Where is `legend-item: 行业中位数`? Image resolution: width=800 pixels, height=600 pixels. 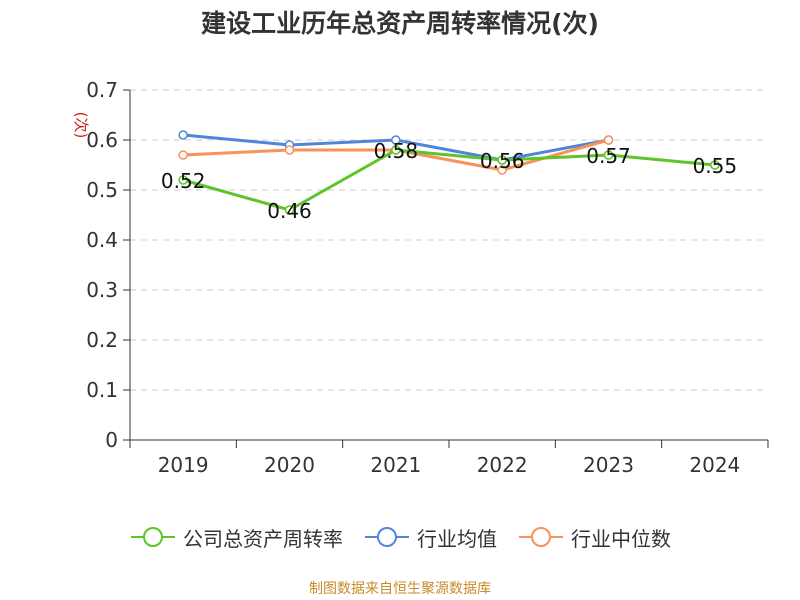
legend-item: 行业中位数 is located at coordinates (594, 537).